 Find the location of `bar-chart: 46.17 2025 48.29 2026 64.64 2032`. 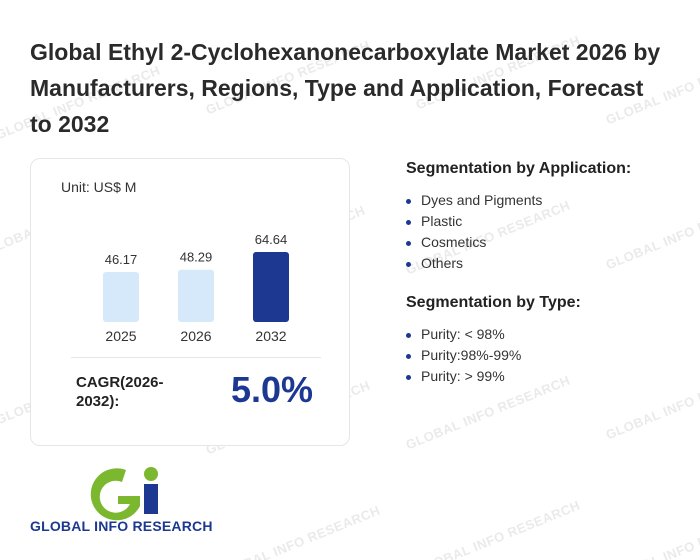

bar-chart: 46.17 2025 48.29 2026 64.64 2032 is located at coordinates (196, 288).